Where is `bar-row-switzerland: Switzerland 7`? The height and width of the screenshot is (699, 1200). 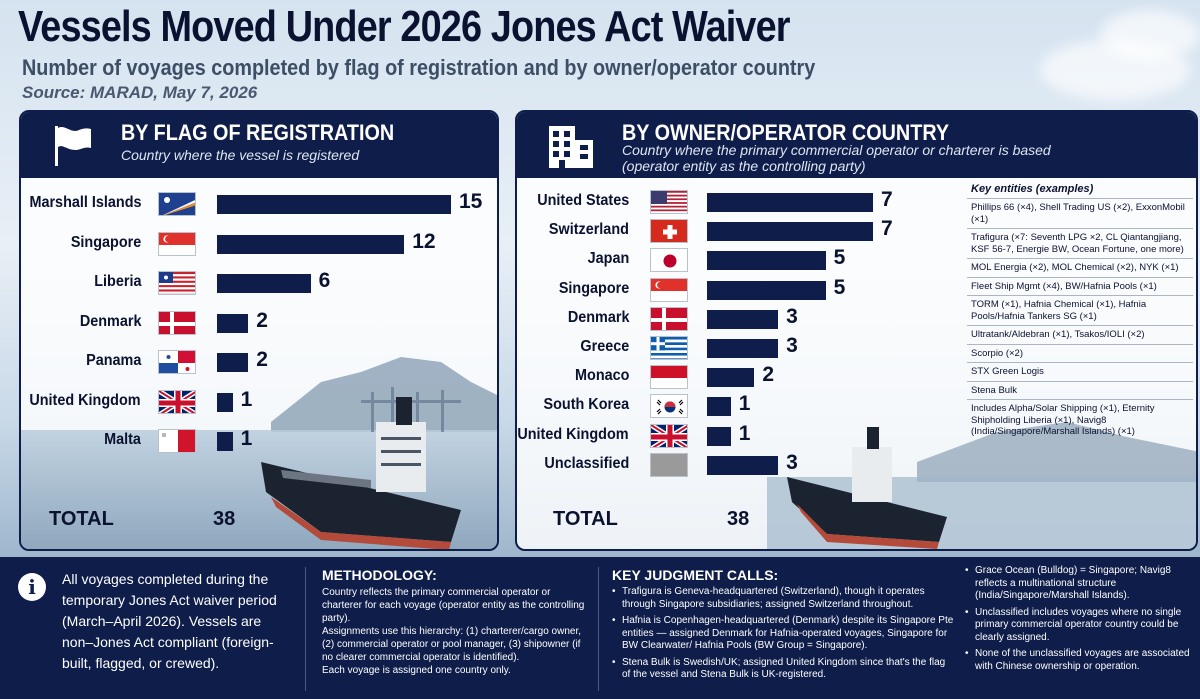
bar-row-switzerland: Switzerland 7 is located at coordinates (742, 231).